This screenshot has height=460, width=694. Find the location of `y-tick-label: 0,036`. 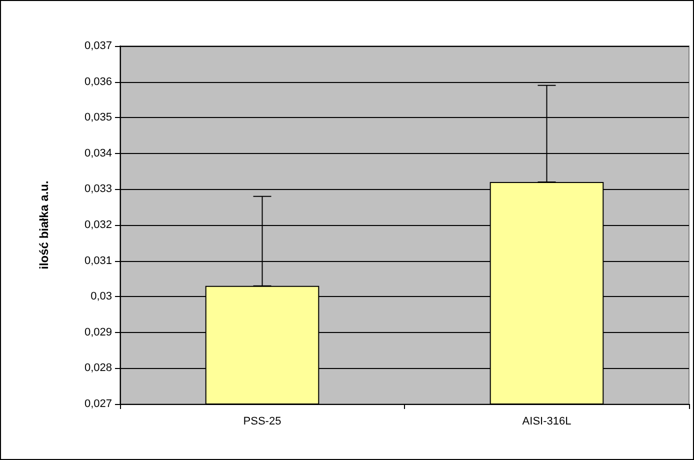

y-tick-label: 0,036 is located at coordinates (98, 82).